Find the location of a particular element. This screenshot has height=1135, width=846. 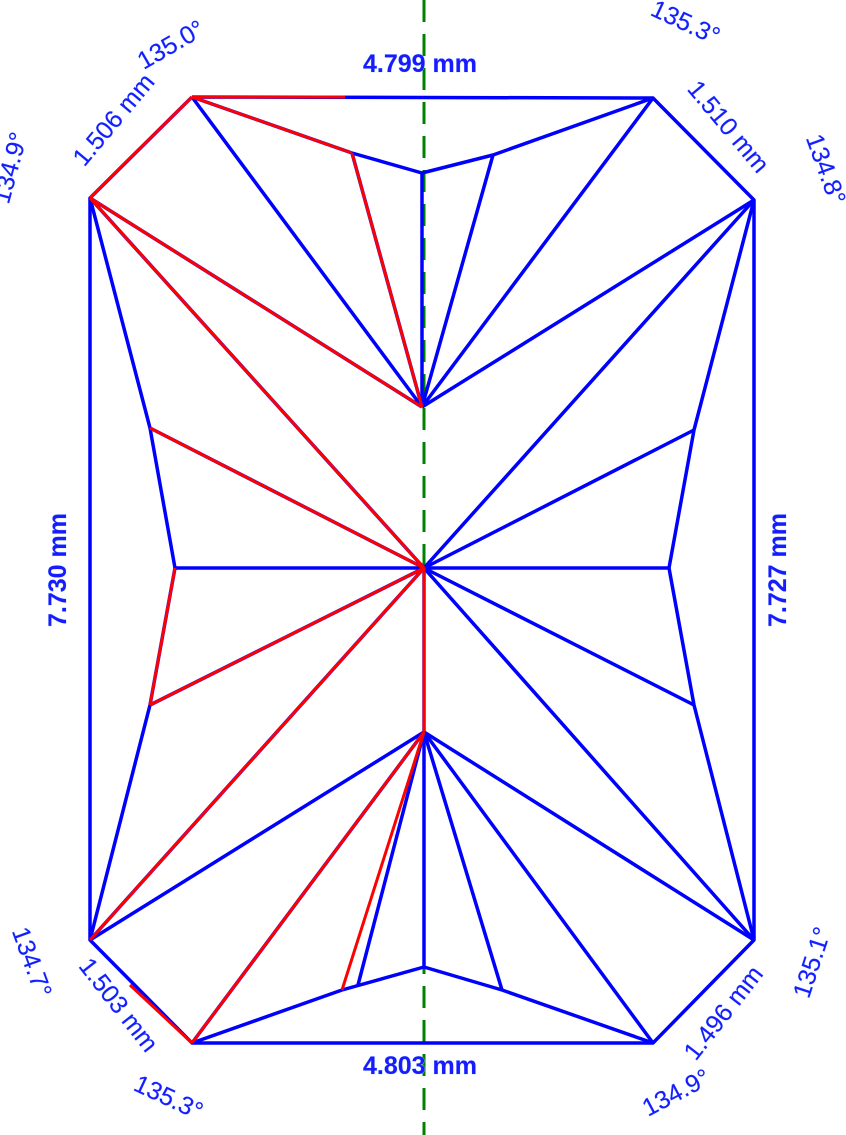

top-width-label: 4.799 mm is located at coordinates (420, 64).